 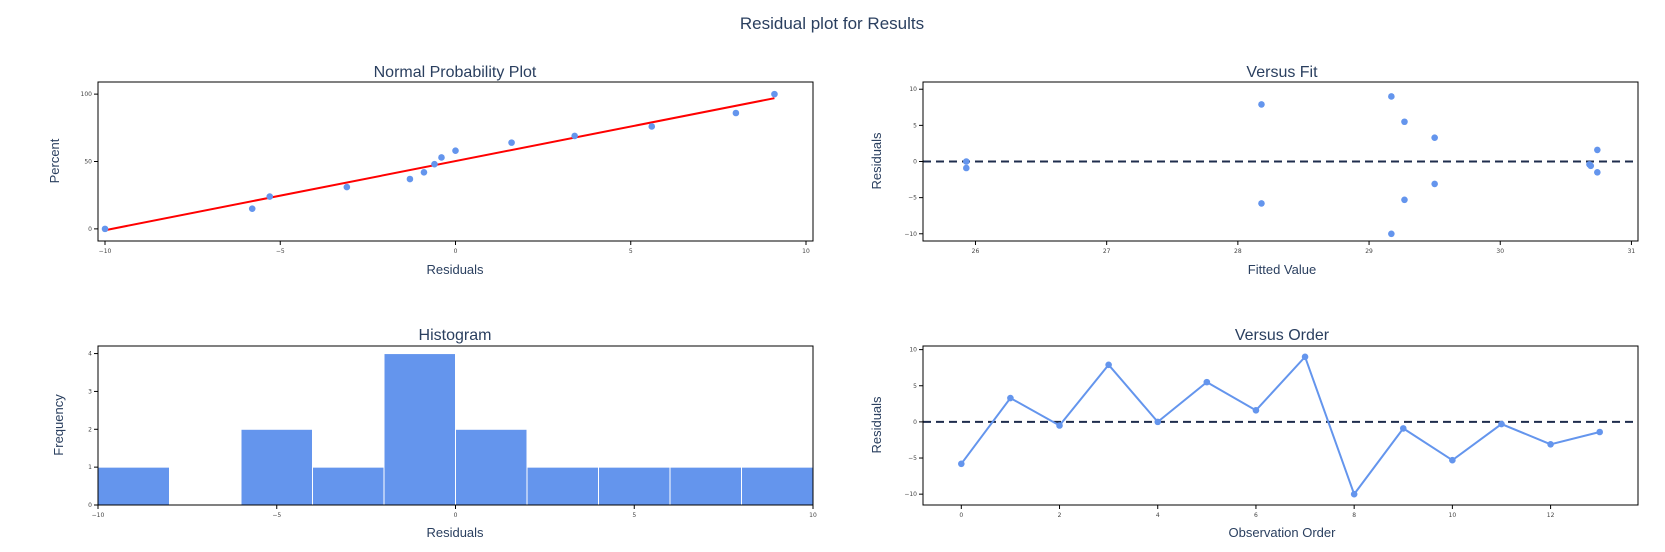 I want to click on versus-fit-area: 26 27 28 29 30 31 −10 −5 0 5 10, so click(x=1271, y=168).